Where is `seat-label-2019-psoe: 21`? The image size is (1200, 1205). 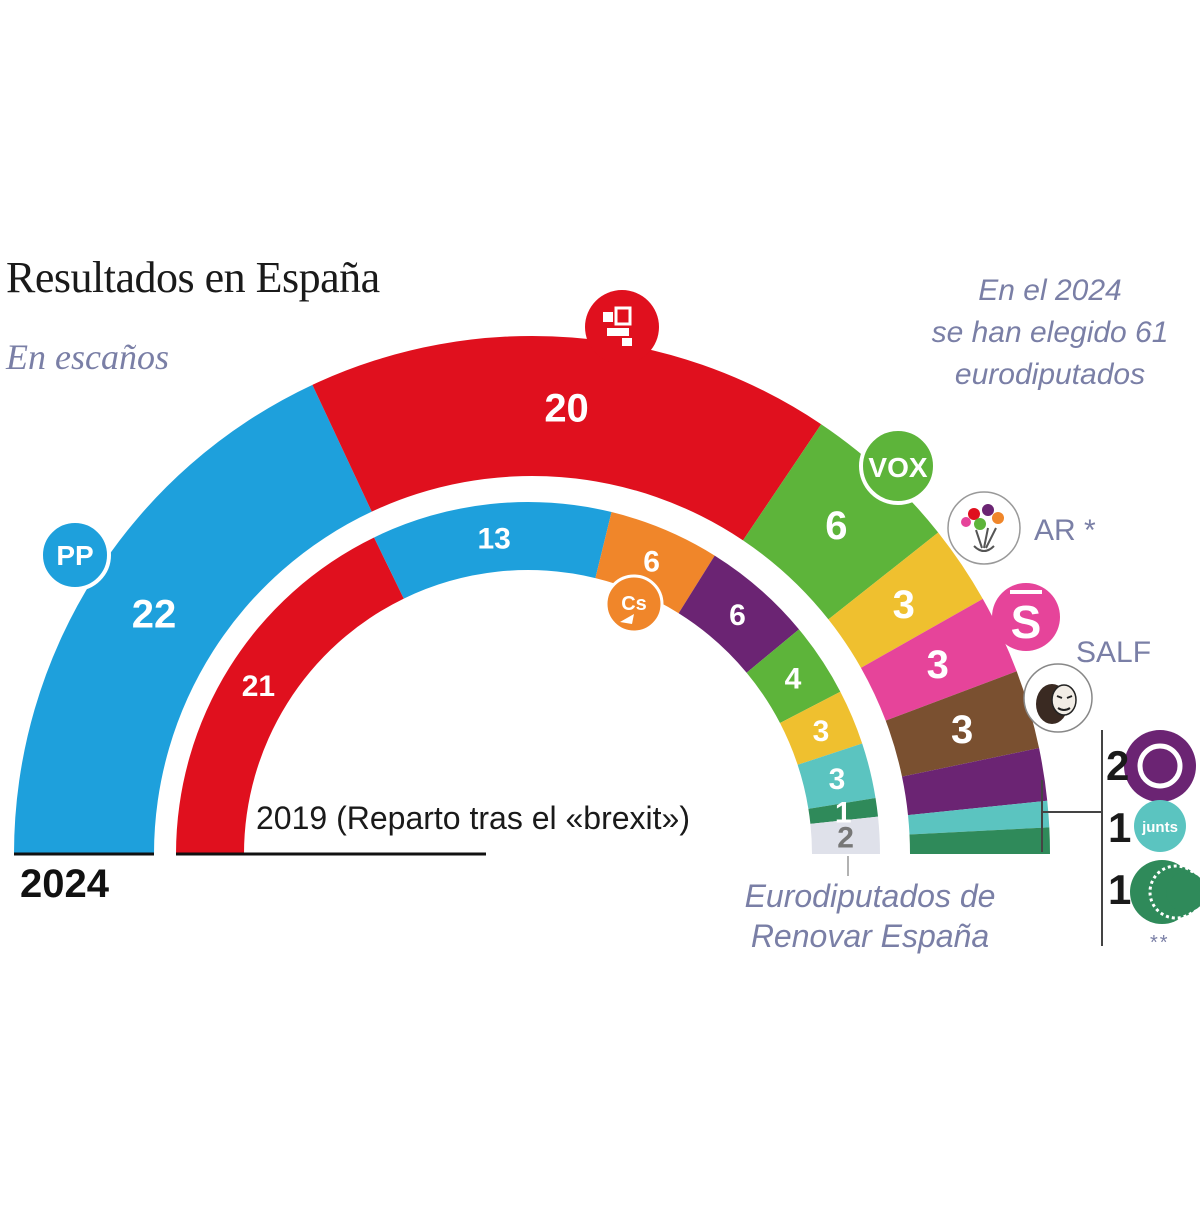
seat-label-2019-psoe: 21 is located at coordinates (258, 686).